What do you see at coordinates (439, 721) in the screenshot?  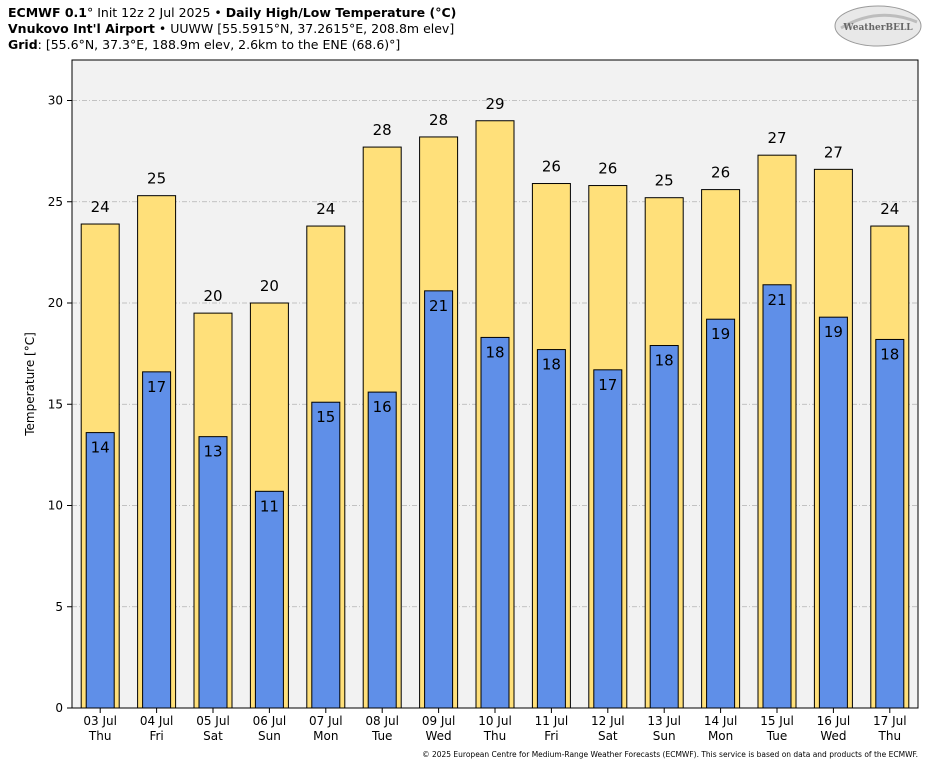 I see `x-tick-label-date: 09 Jul` at bounding box center [439, 721].